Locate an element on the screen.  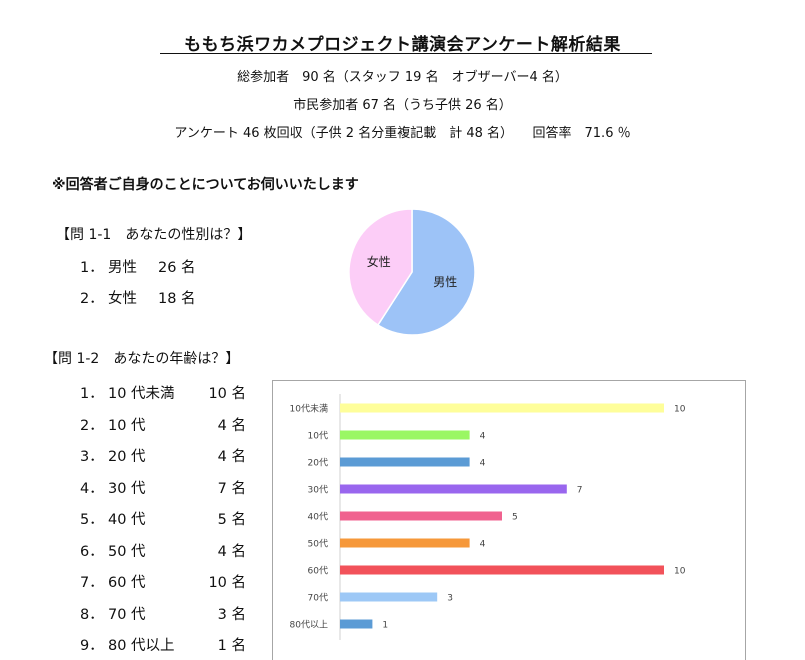
bar-value-label: 7 is located at coordinates (580, 491).